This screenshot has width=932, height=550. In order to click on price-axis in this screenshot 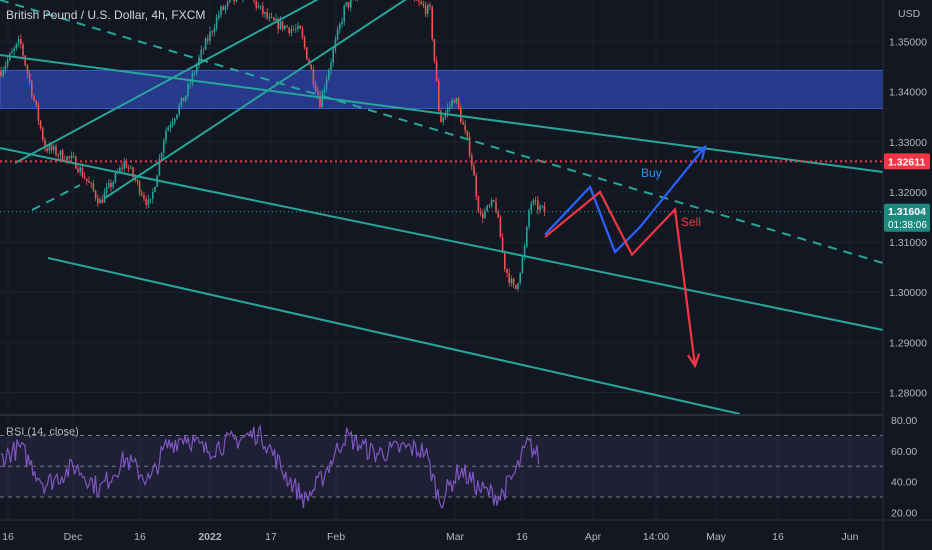, I will do `click(907, 260)`.